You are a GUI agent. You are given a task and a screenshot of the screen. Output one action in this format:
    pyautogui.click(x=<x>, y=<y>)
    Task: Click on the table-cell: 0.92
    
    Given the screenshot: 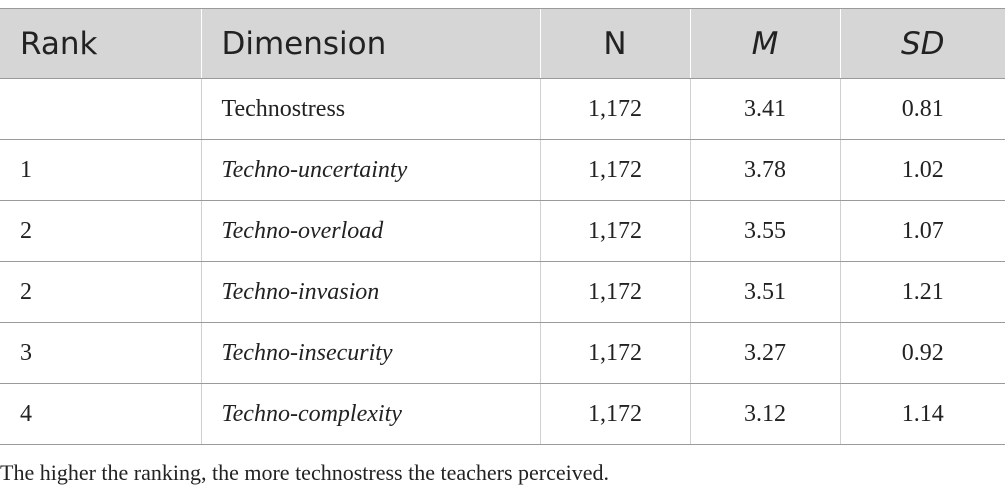 What is the action you would take?
    pyautogui.click(x=922, y=353)
    